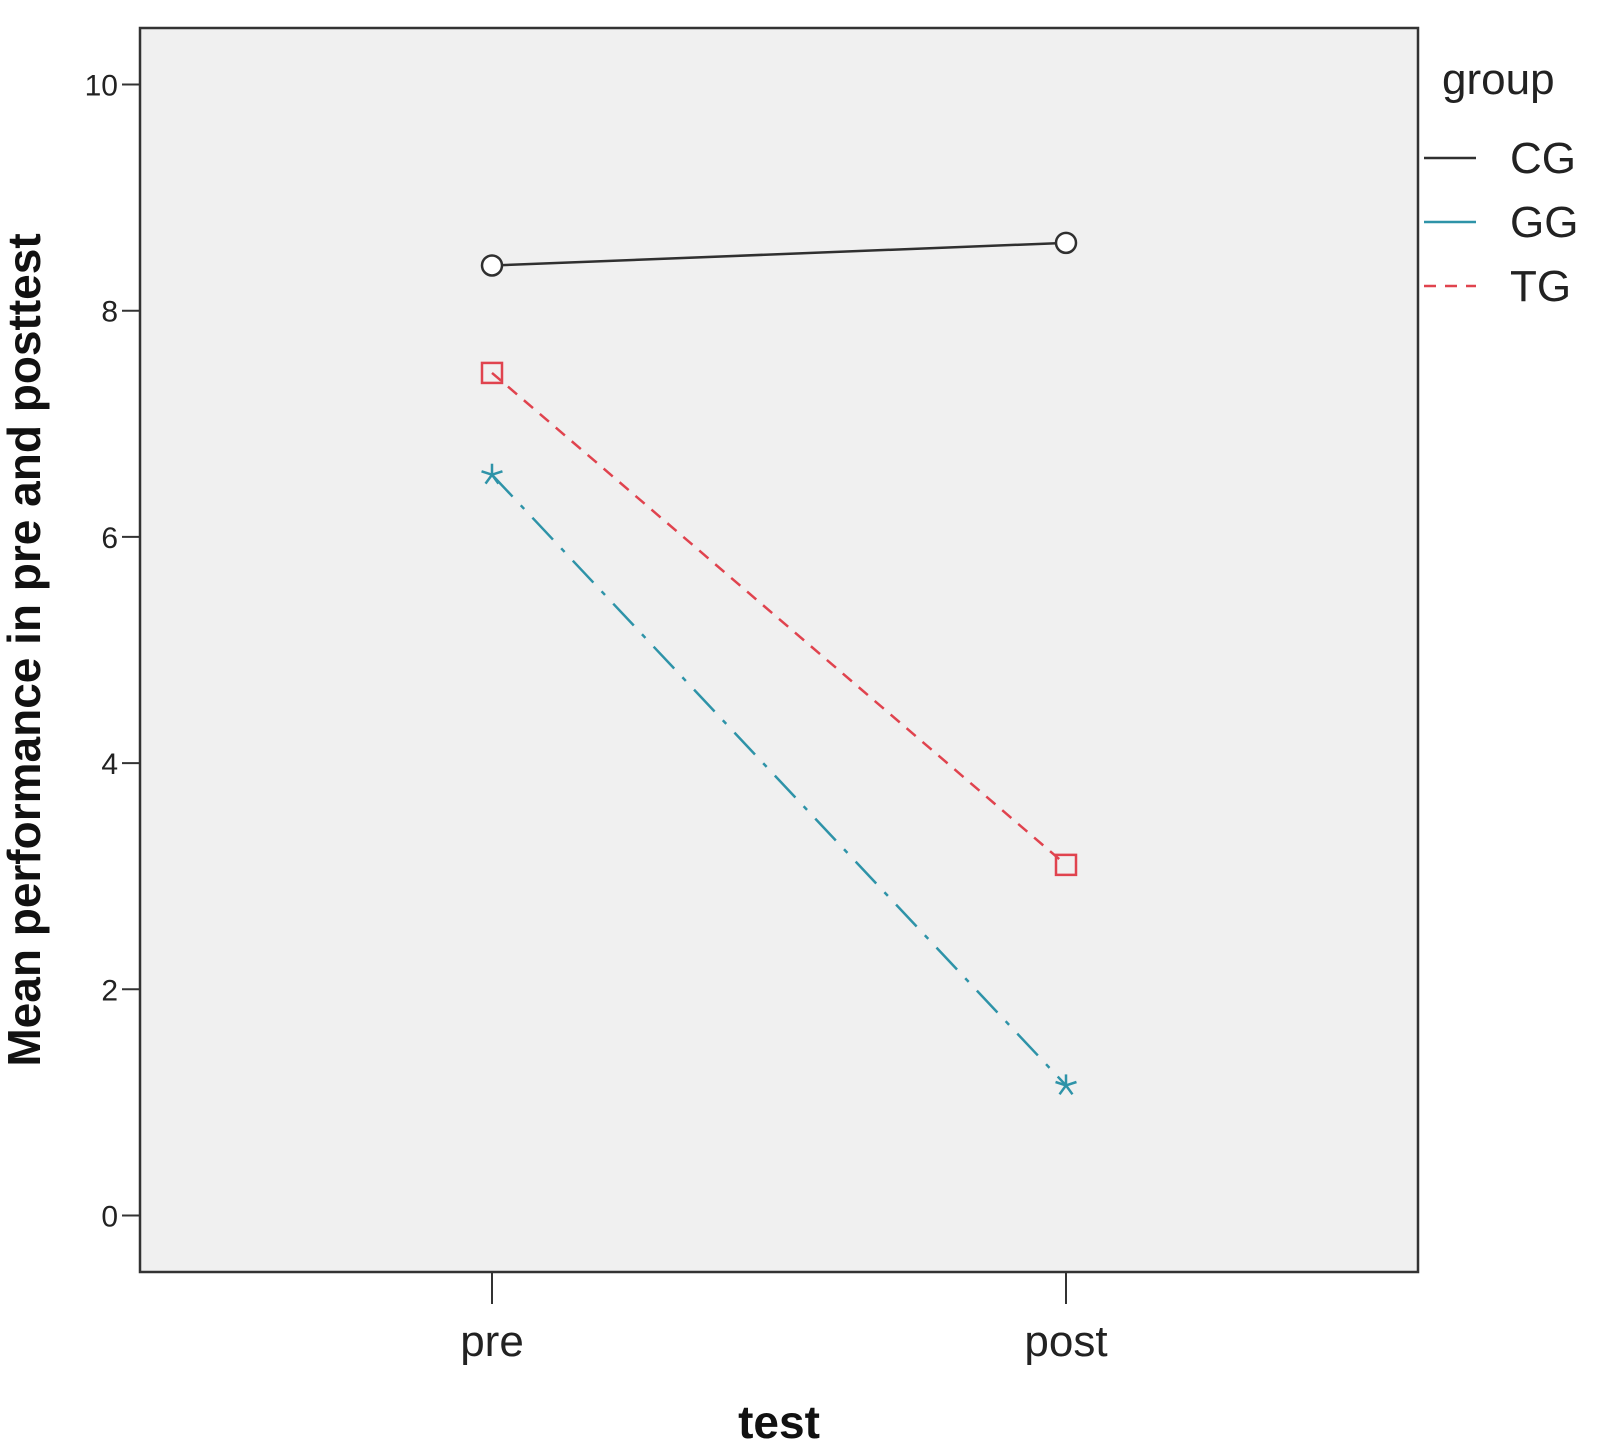 This screenshot has height=1456, width=1607. Describe the element at coordinates (492, 1341) in the screenshot. I see `x-tick-label: pre` at that location.